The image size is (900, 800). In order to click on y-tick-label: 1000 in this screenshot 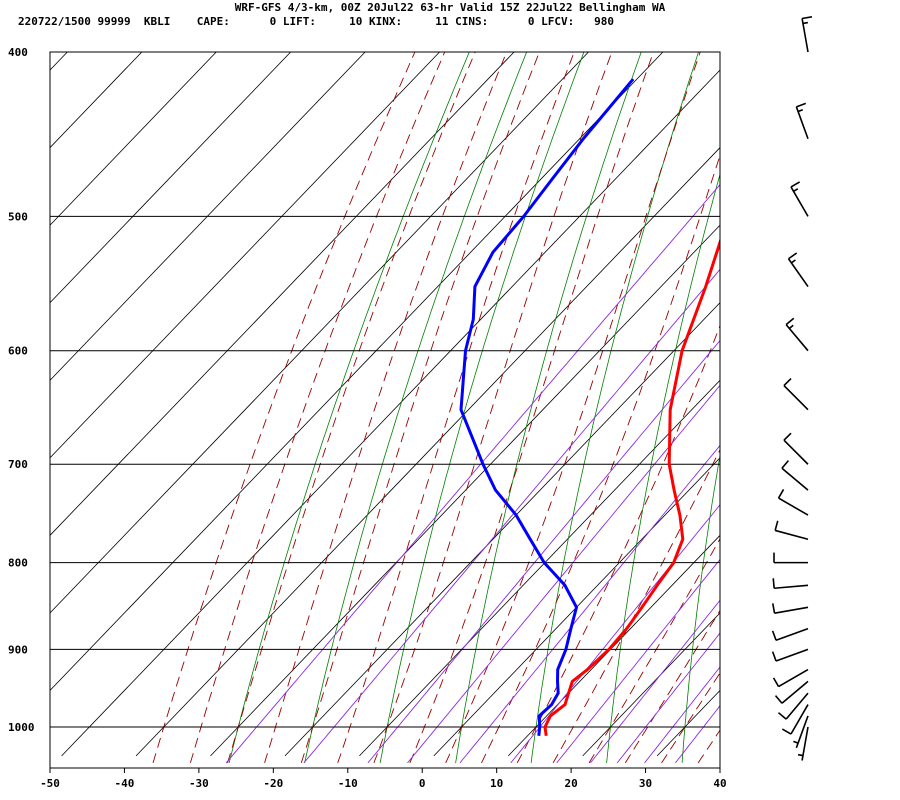, I will do `click(21, 727)`.